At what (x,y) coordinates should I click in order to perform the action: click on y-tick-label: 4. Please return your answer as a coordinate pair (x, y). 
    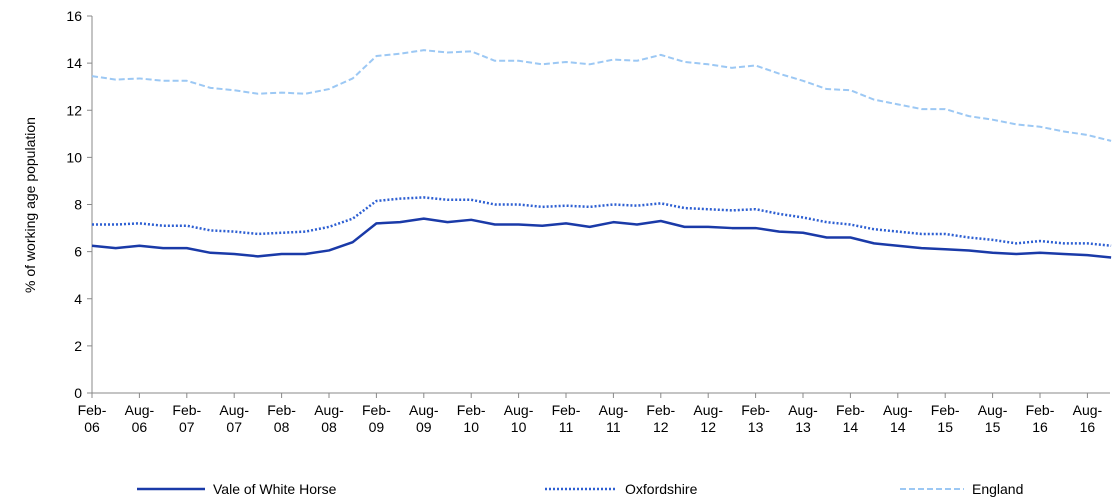
    Looking at the image, I should click on (78, 299).